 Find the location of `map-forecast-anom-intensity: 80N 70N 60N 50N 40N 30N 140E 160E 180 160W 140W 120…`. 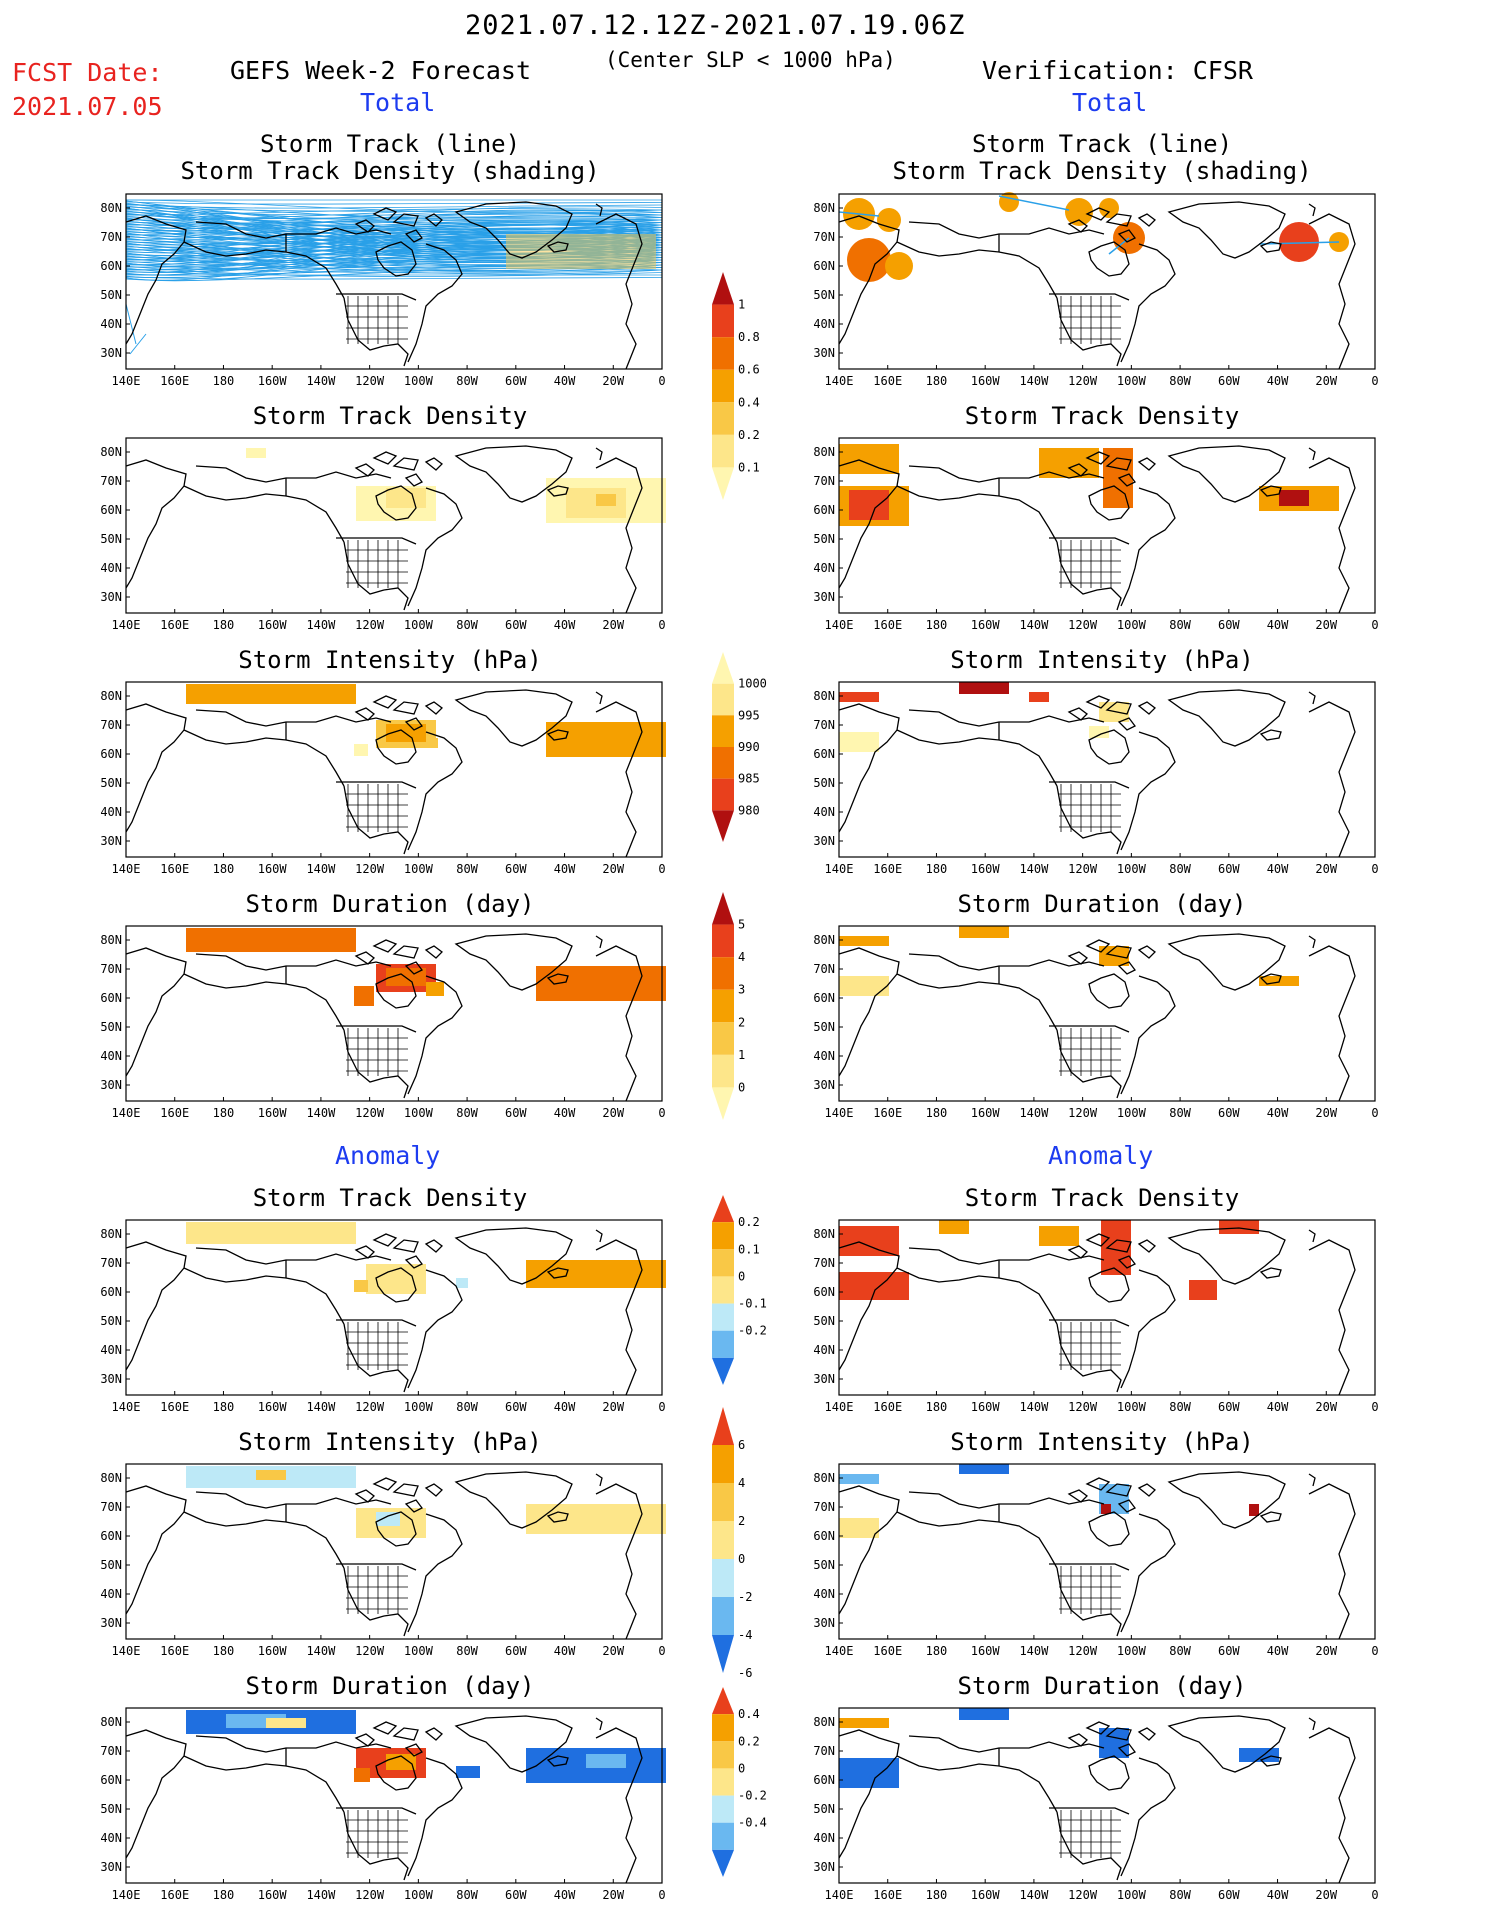

map-forecast-anom-intensity: 80N 70N 60N 50N 40N 30N 140E 160E 180 160W 140W 120… is located at coordinates (385, 1557).